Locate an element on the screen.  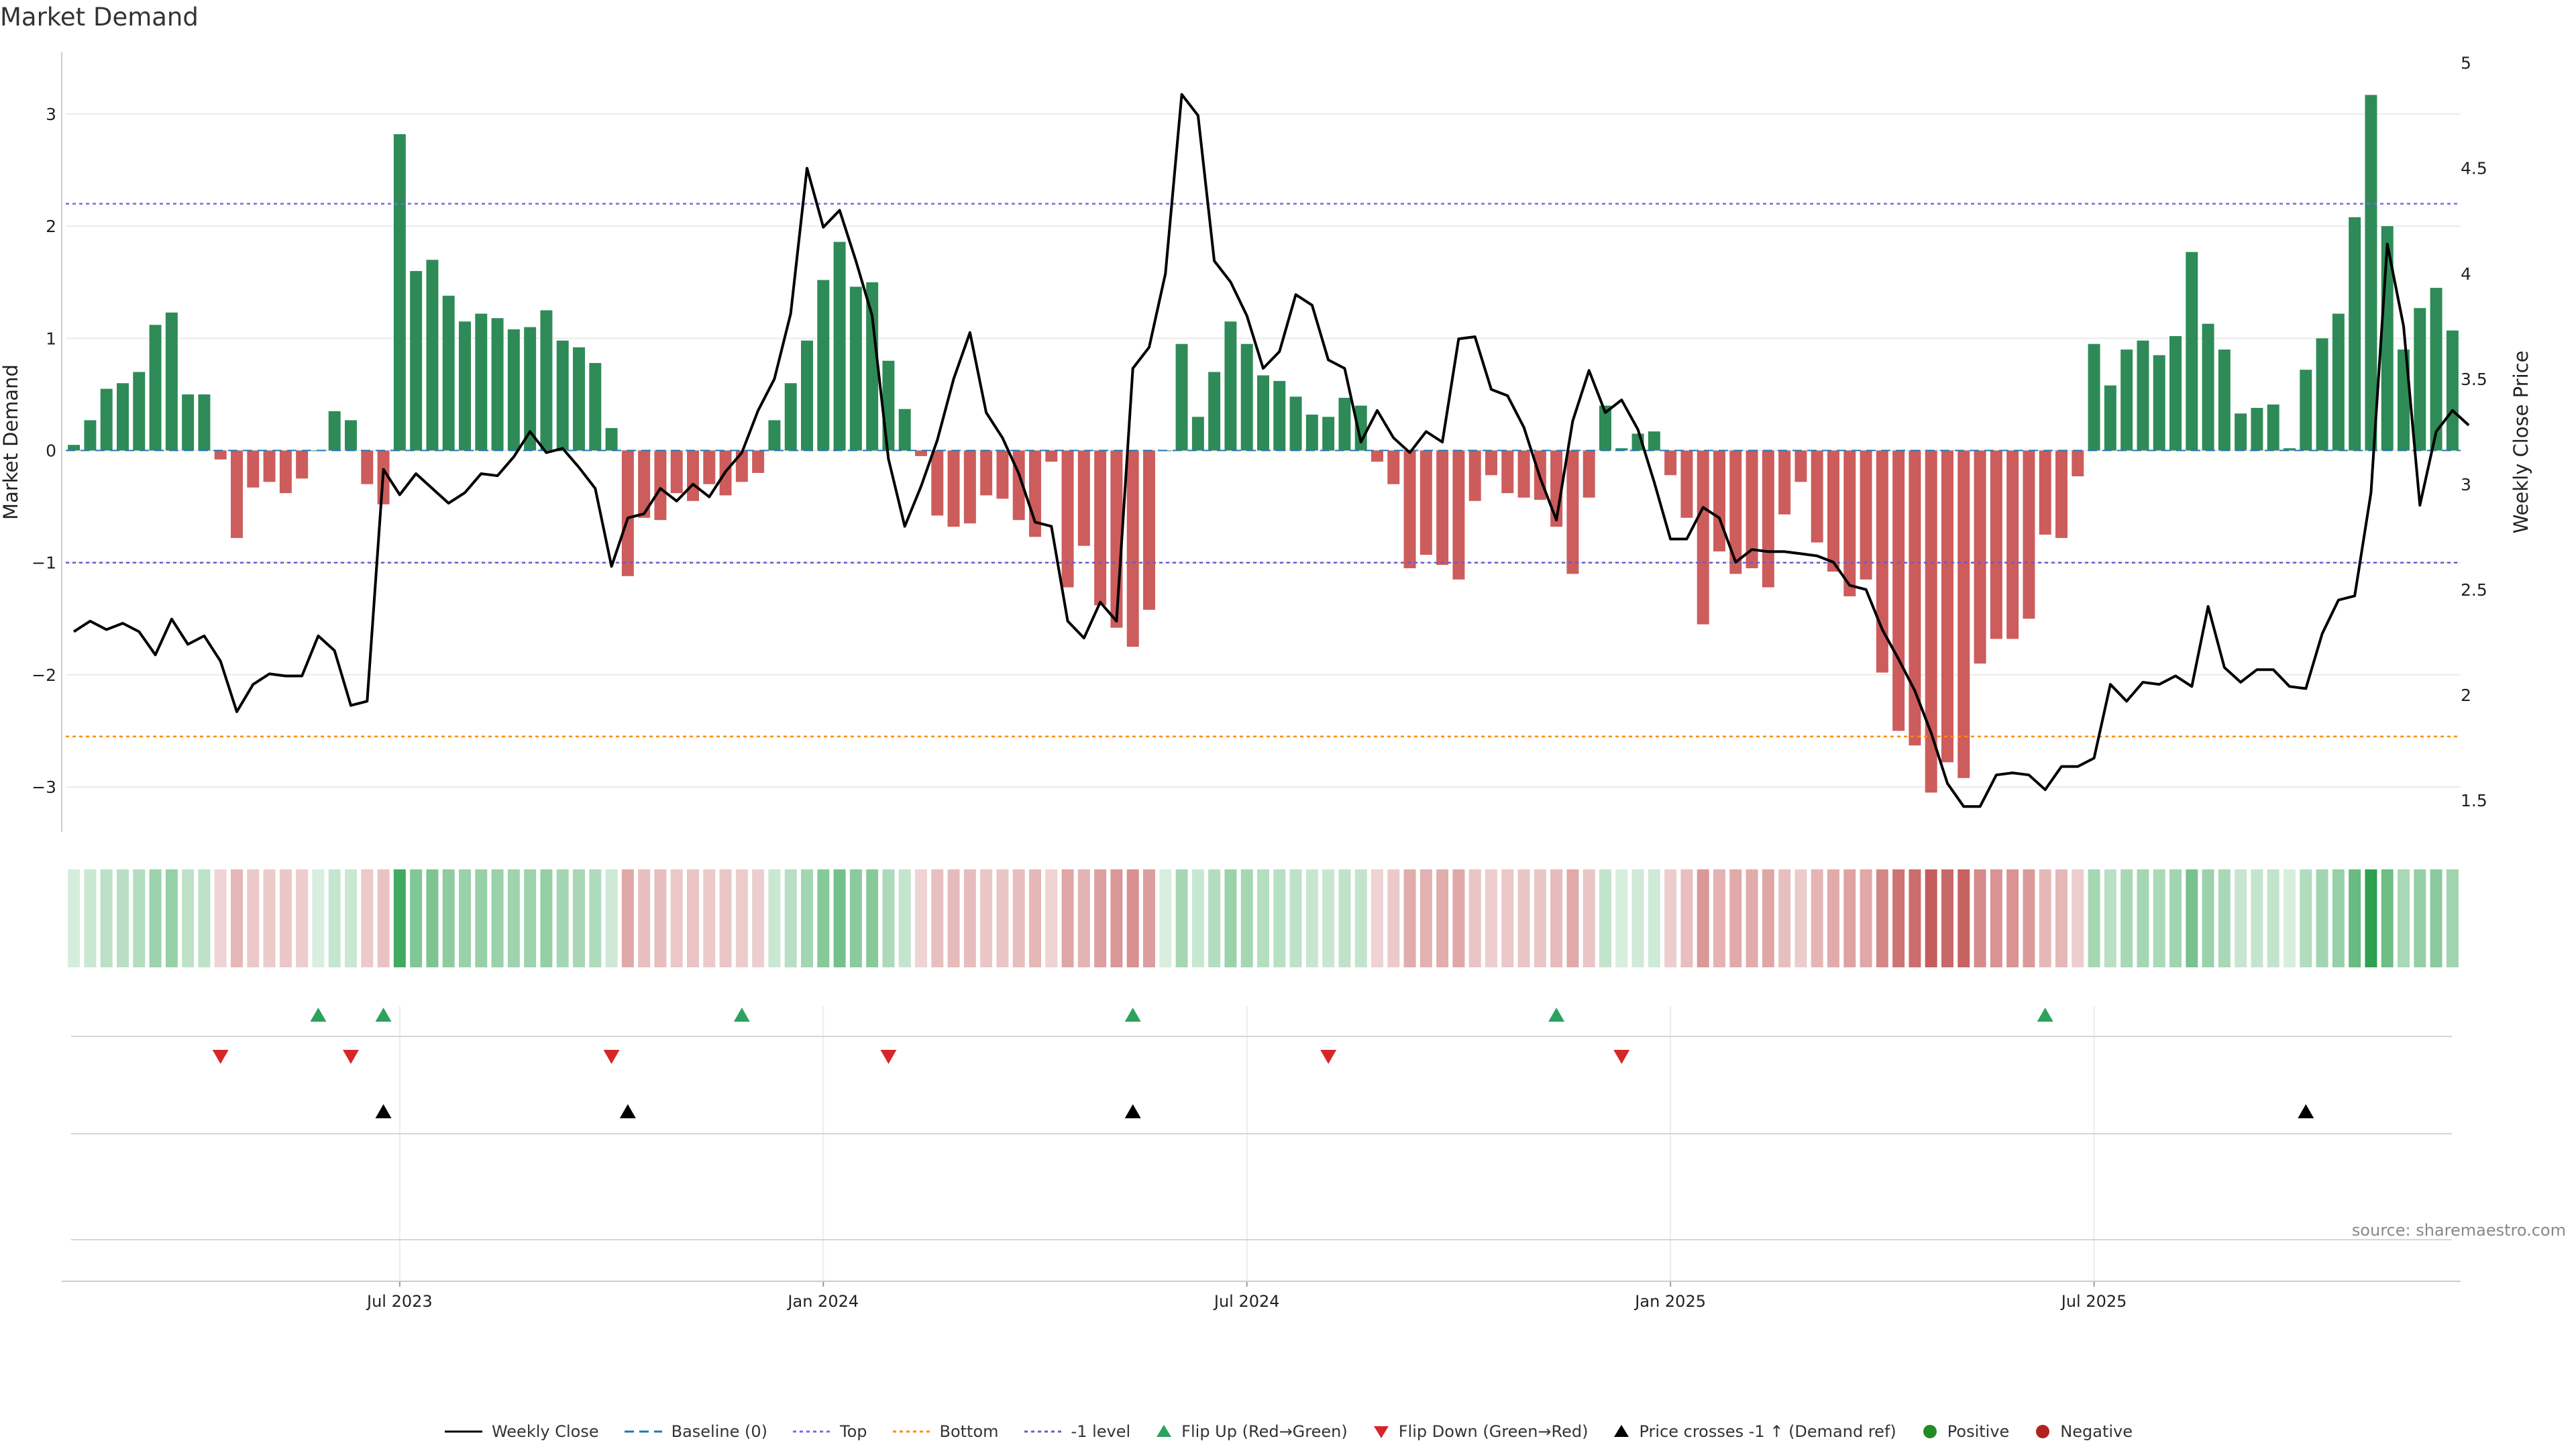
y2-tick-label: 4 is located at coordinates (2466, 274).